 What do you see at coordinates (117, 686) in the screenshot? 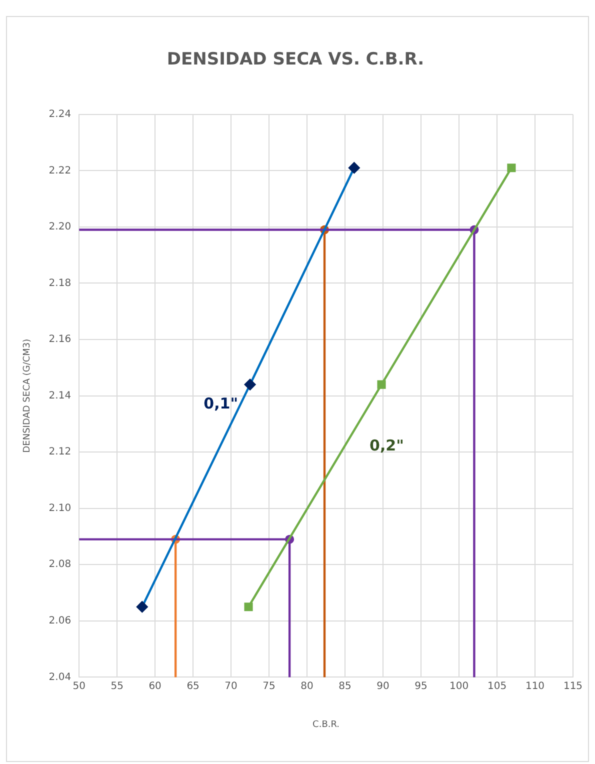
I see `x-tick-label: 55` at bounding box center [117, 686].